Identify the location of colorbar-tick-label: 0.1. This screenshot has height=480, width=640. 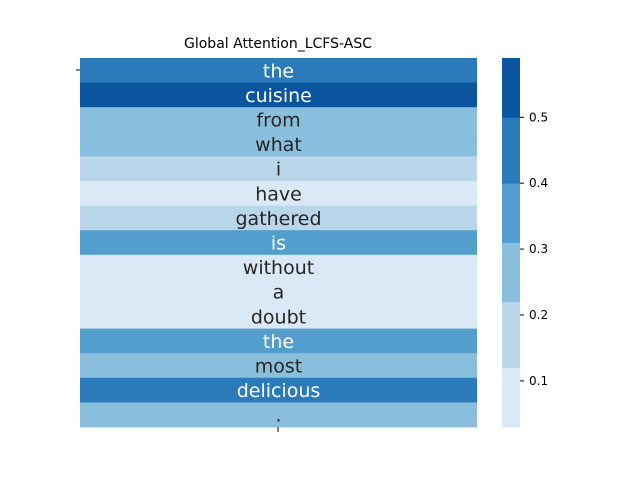
(538, 381).